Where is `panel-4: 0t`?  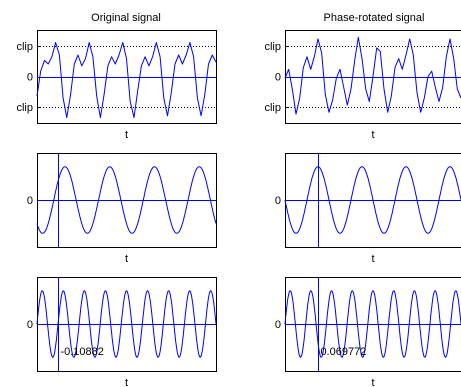 panel-4: 0t is located at coordinates (368, 209).